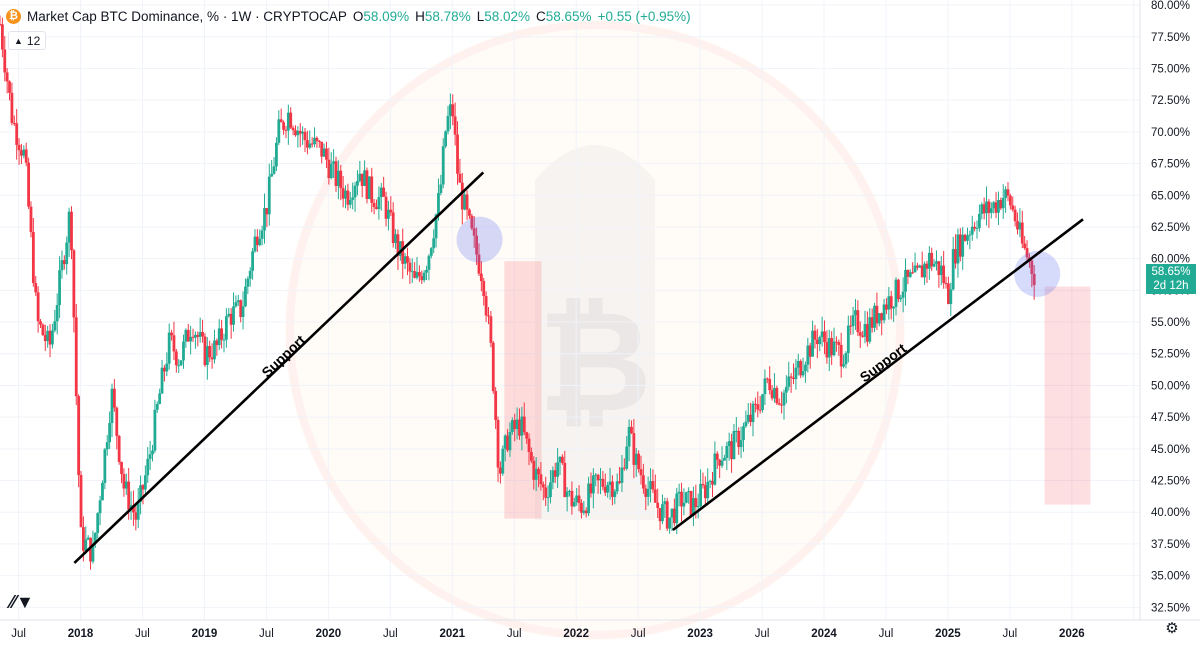  I want to click on open-value: 58.09%, so click(386, 16).